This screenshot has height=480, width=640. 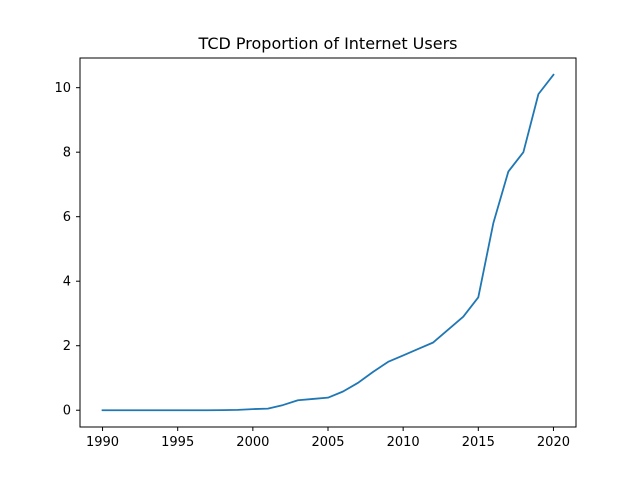 I want to click on x-tick-label: 1990, so click(x=102, y=442).